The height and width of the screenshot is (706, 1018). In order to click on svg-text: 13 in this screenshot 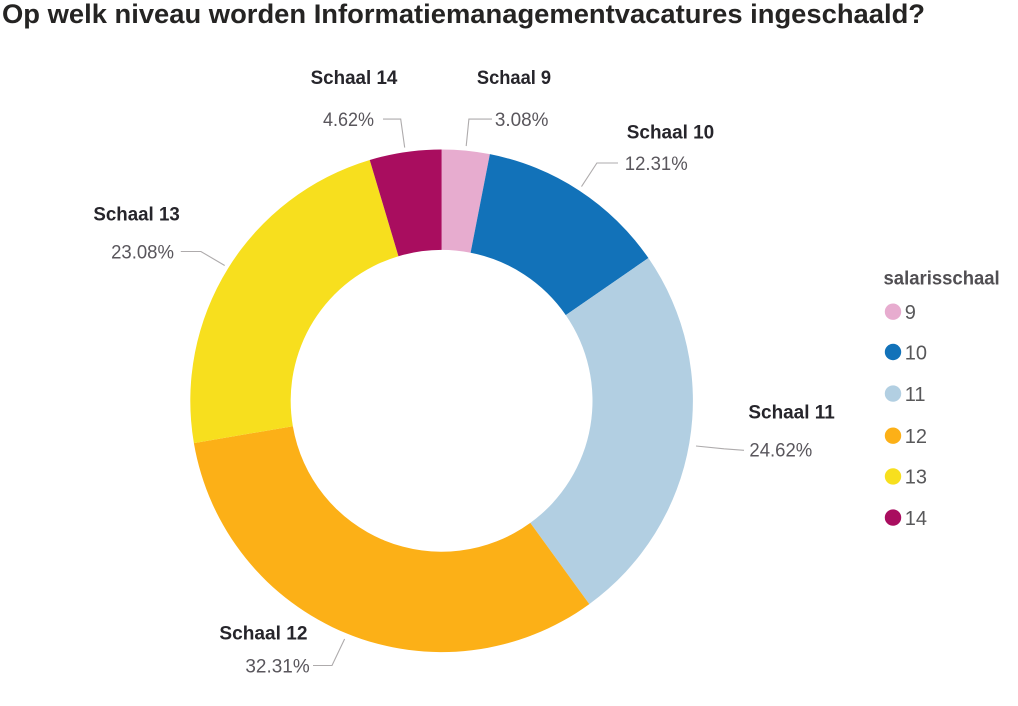, I will do `click(916, 478)`.